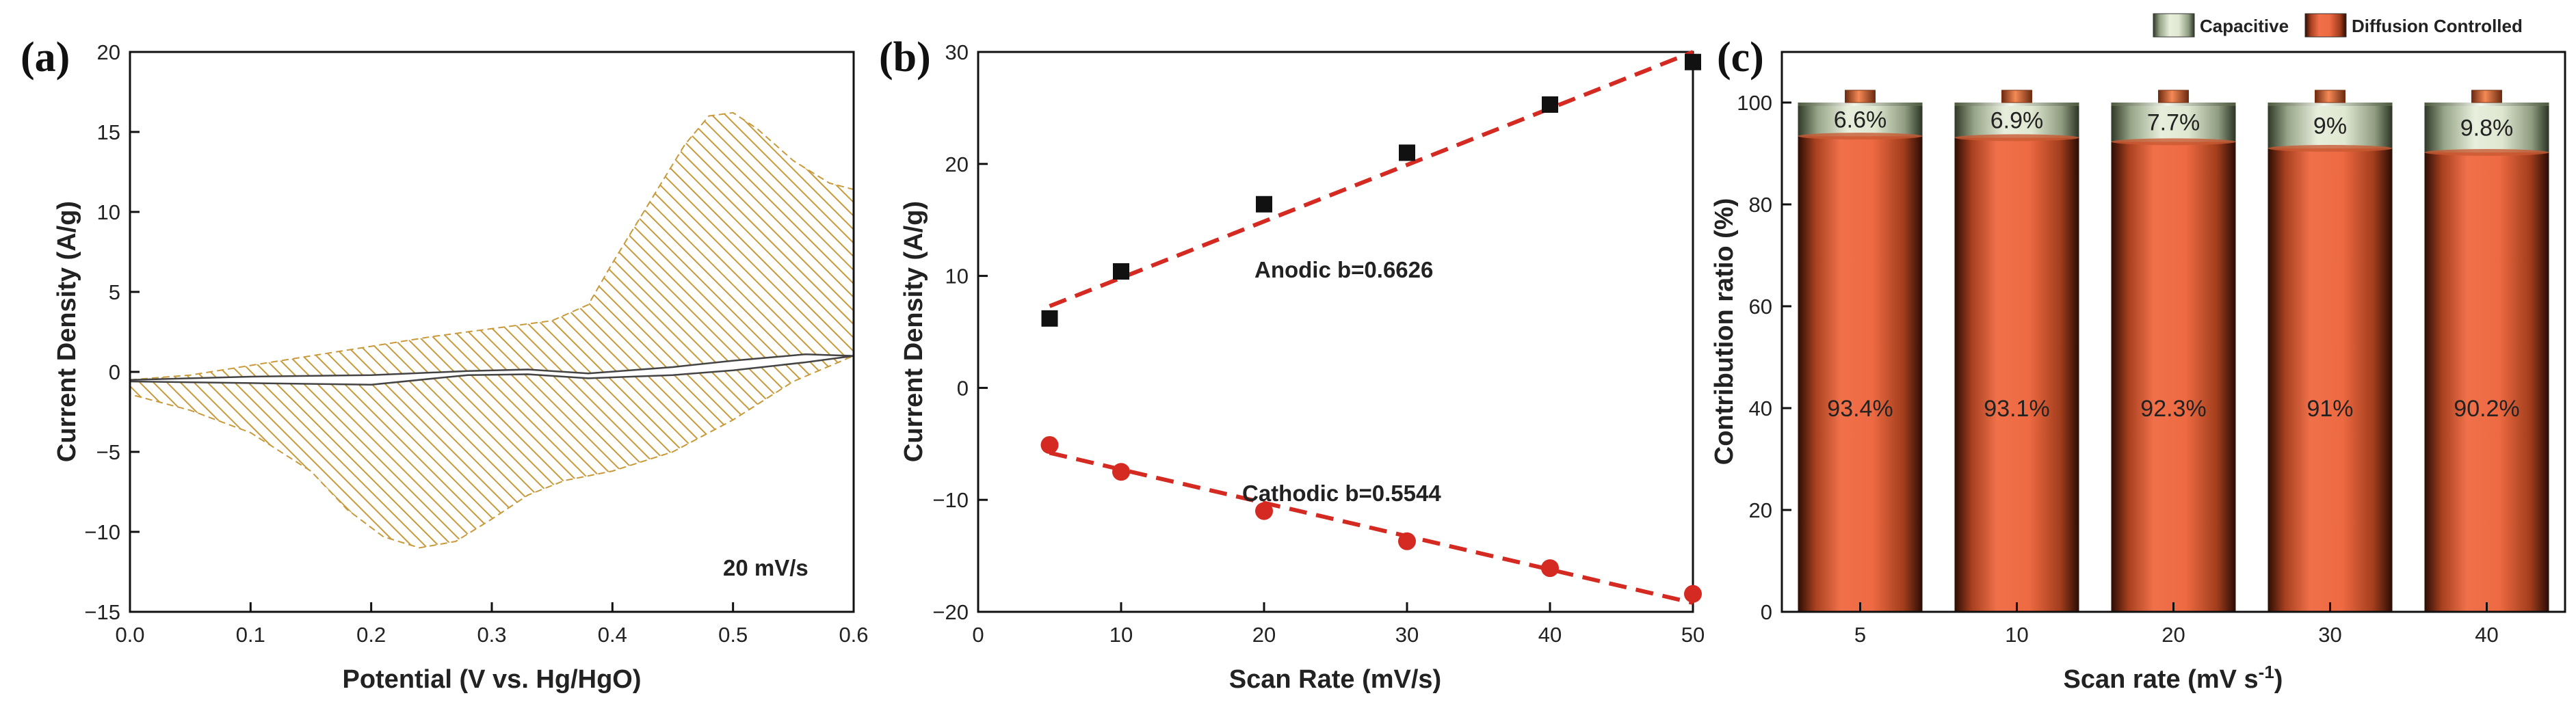 The image size is (2576, 713). I want to click on b-xtick-label: 40, so click(1550, 635).